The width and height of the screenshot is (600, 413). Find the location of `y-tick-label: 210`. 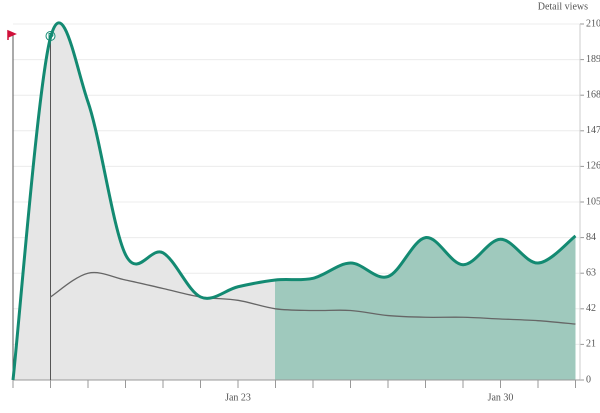

y-tick-label: 210 is located at coordinates (593, 23).